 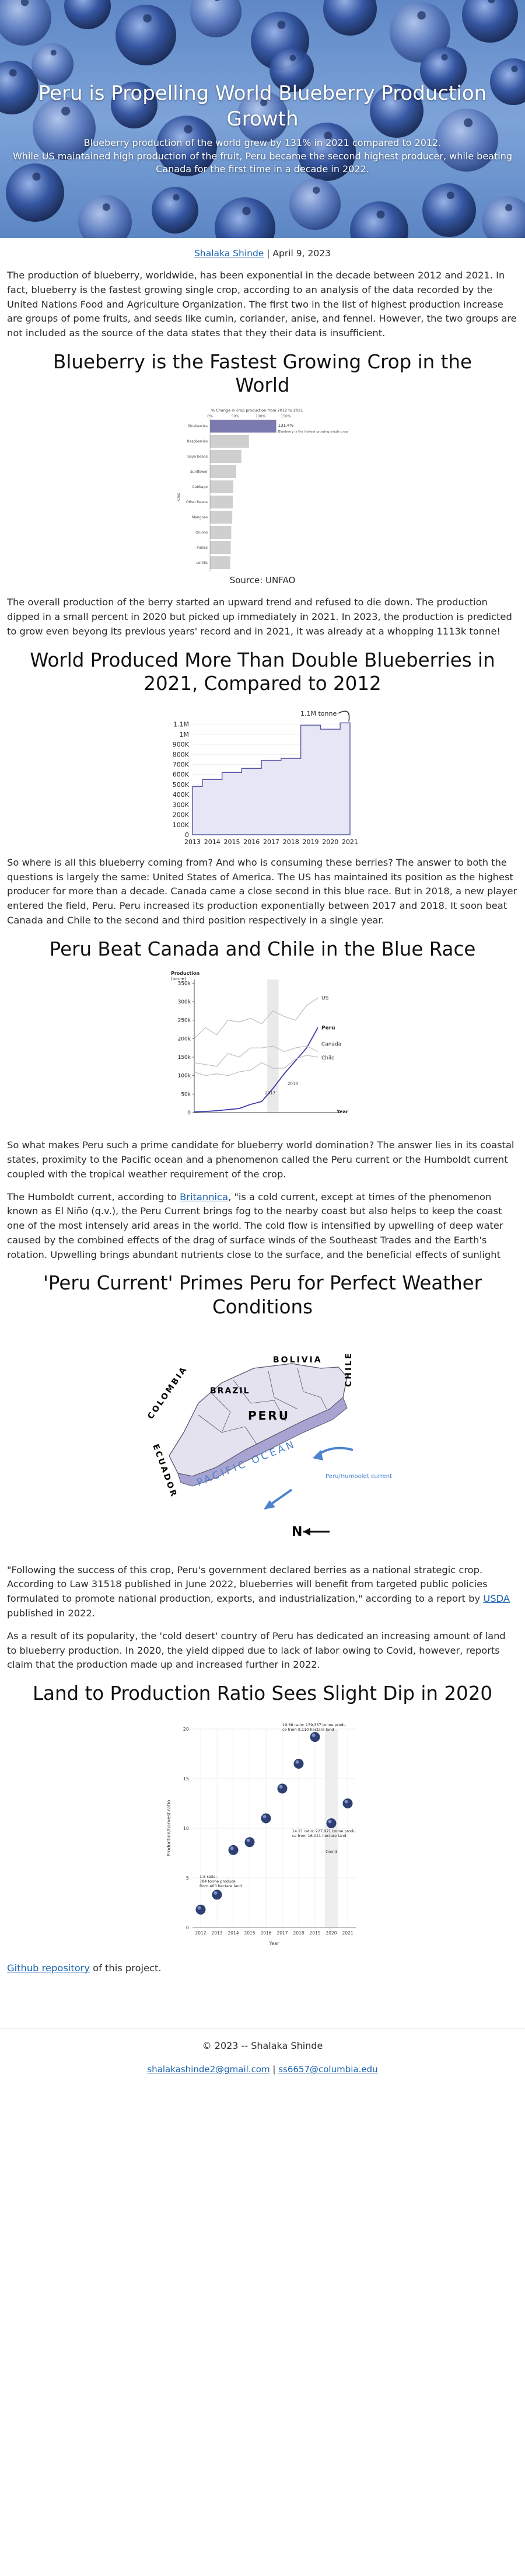 What do you see at coordinates (181, 744) in the screenshot?
I see `chart2-y-tick: 900K` at bounding box center [181, 744].